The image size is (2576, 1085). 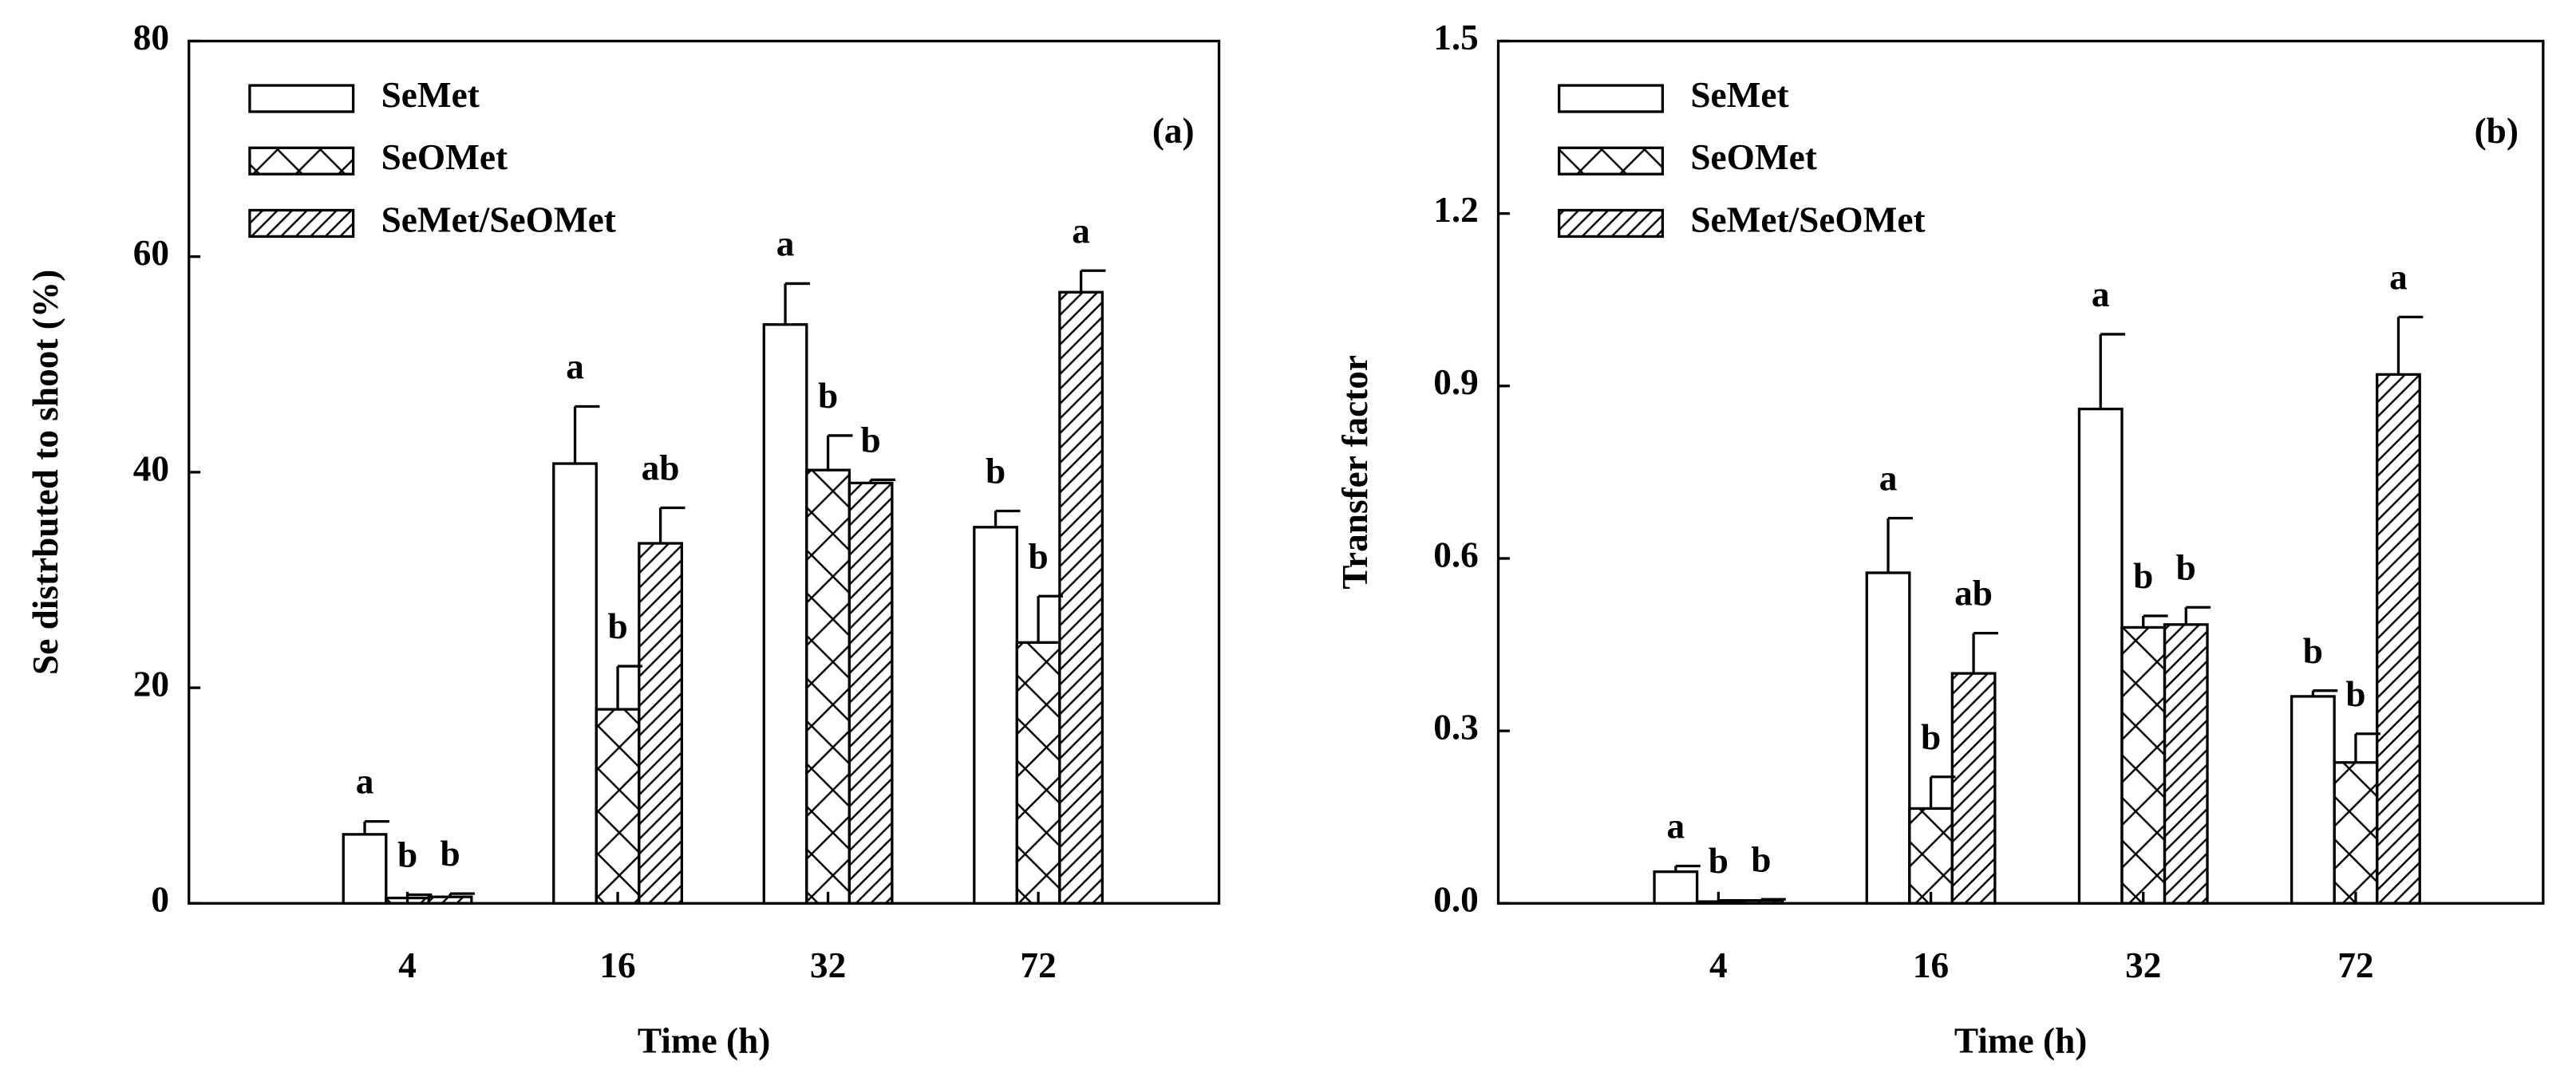 I want to click on y-axis-label: Transfer factor, so click(x=1355, y=472).